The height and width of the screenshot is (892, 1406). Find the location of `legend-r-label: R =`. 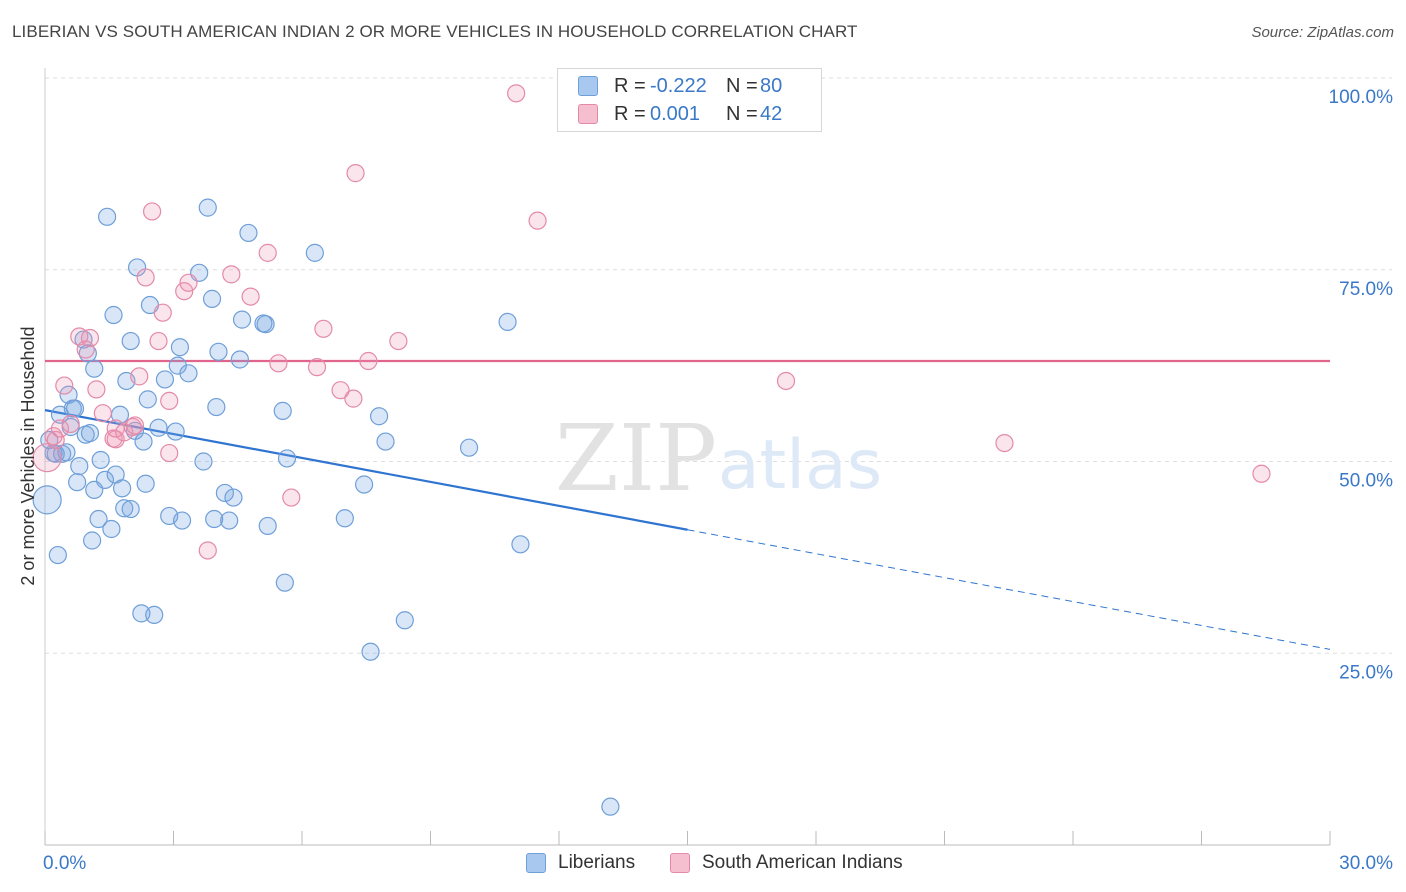

legend-r-label: R = is located at coordinates (630, 85).